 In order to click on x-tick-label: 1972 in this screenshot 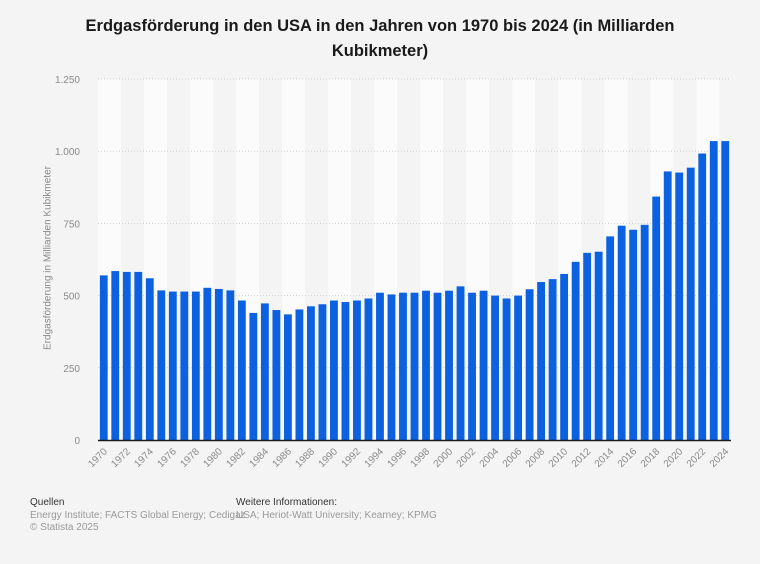, I will do `click(121, 458)`.